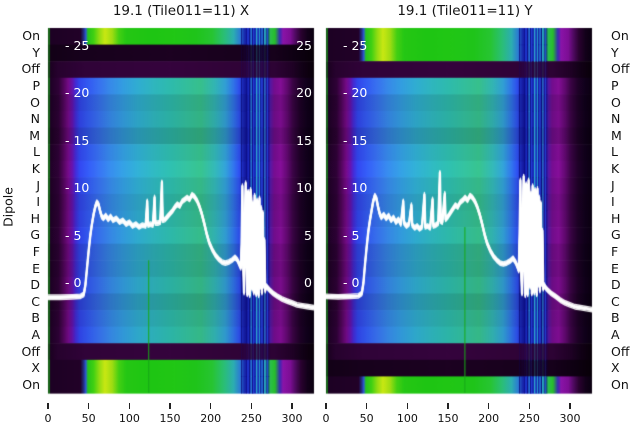 This screenshot has width=640, height=440. Describe the element at coordinates (616, 135) in the screenshot. I see `dipole-tick-label-right: M` at that location.